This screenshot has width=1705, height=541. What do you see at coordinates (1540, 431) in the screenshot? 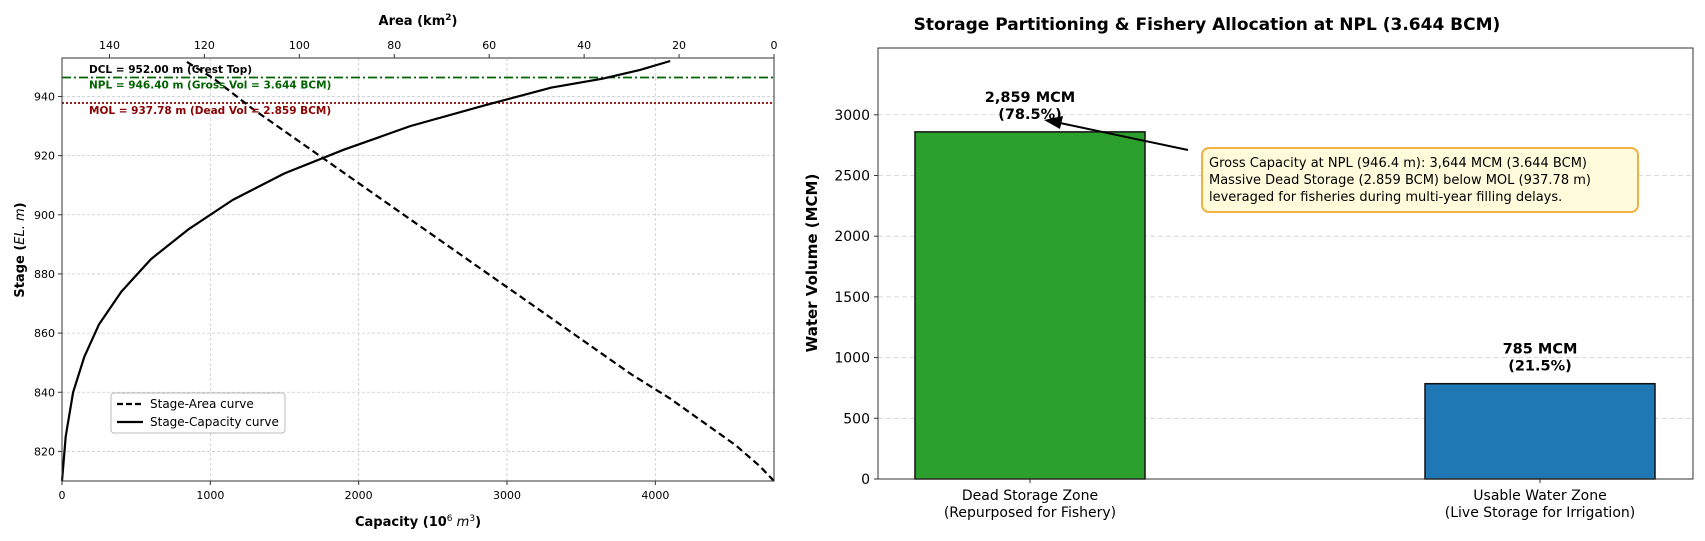
I see `bar-usable-water` at bounding box center [1540, 431].